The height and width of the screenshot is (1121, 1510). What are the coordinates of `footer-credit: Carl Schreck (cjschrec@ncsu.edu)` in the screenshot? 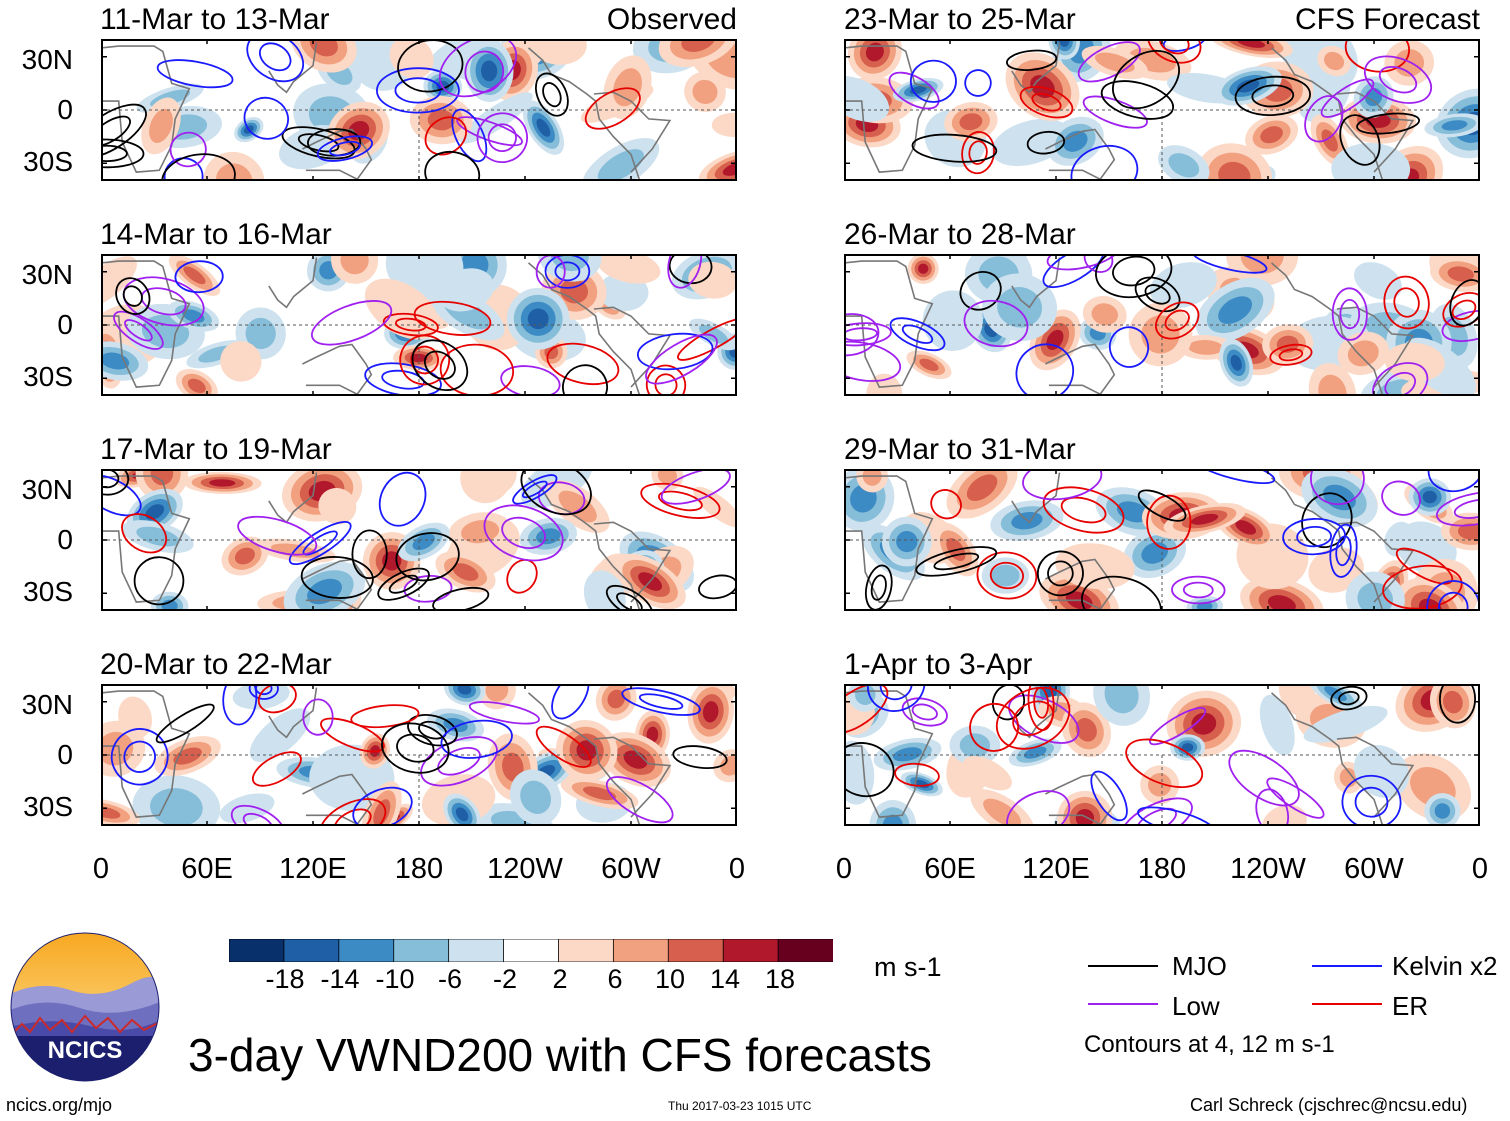 It's located at (1329, 1105).